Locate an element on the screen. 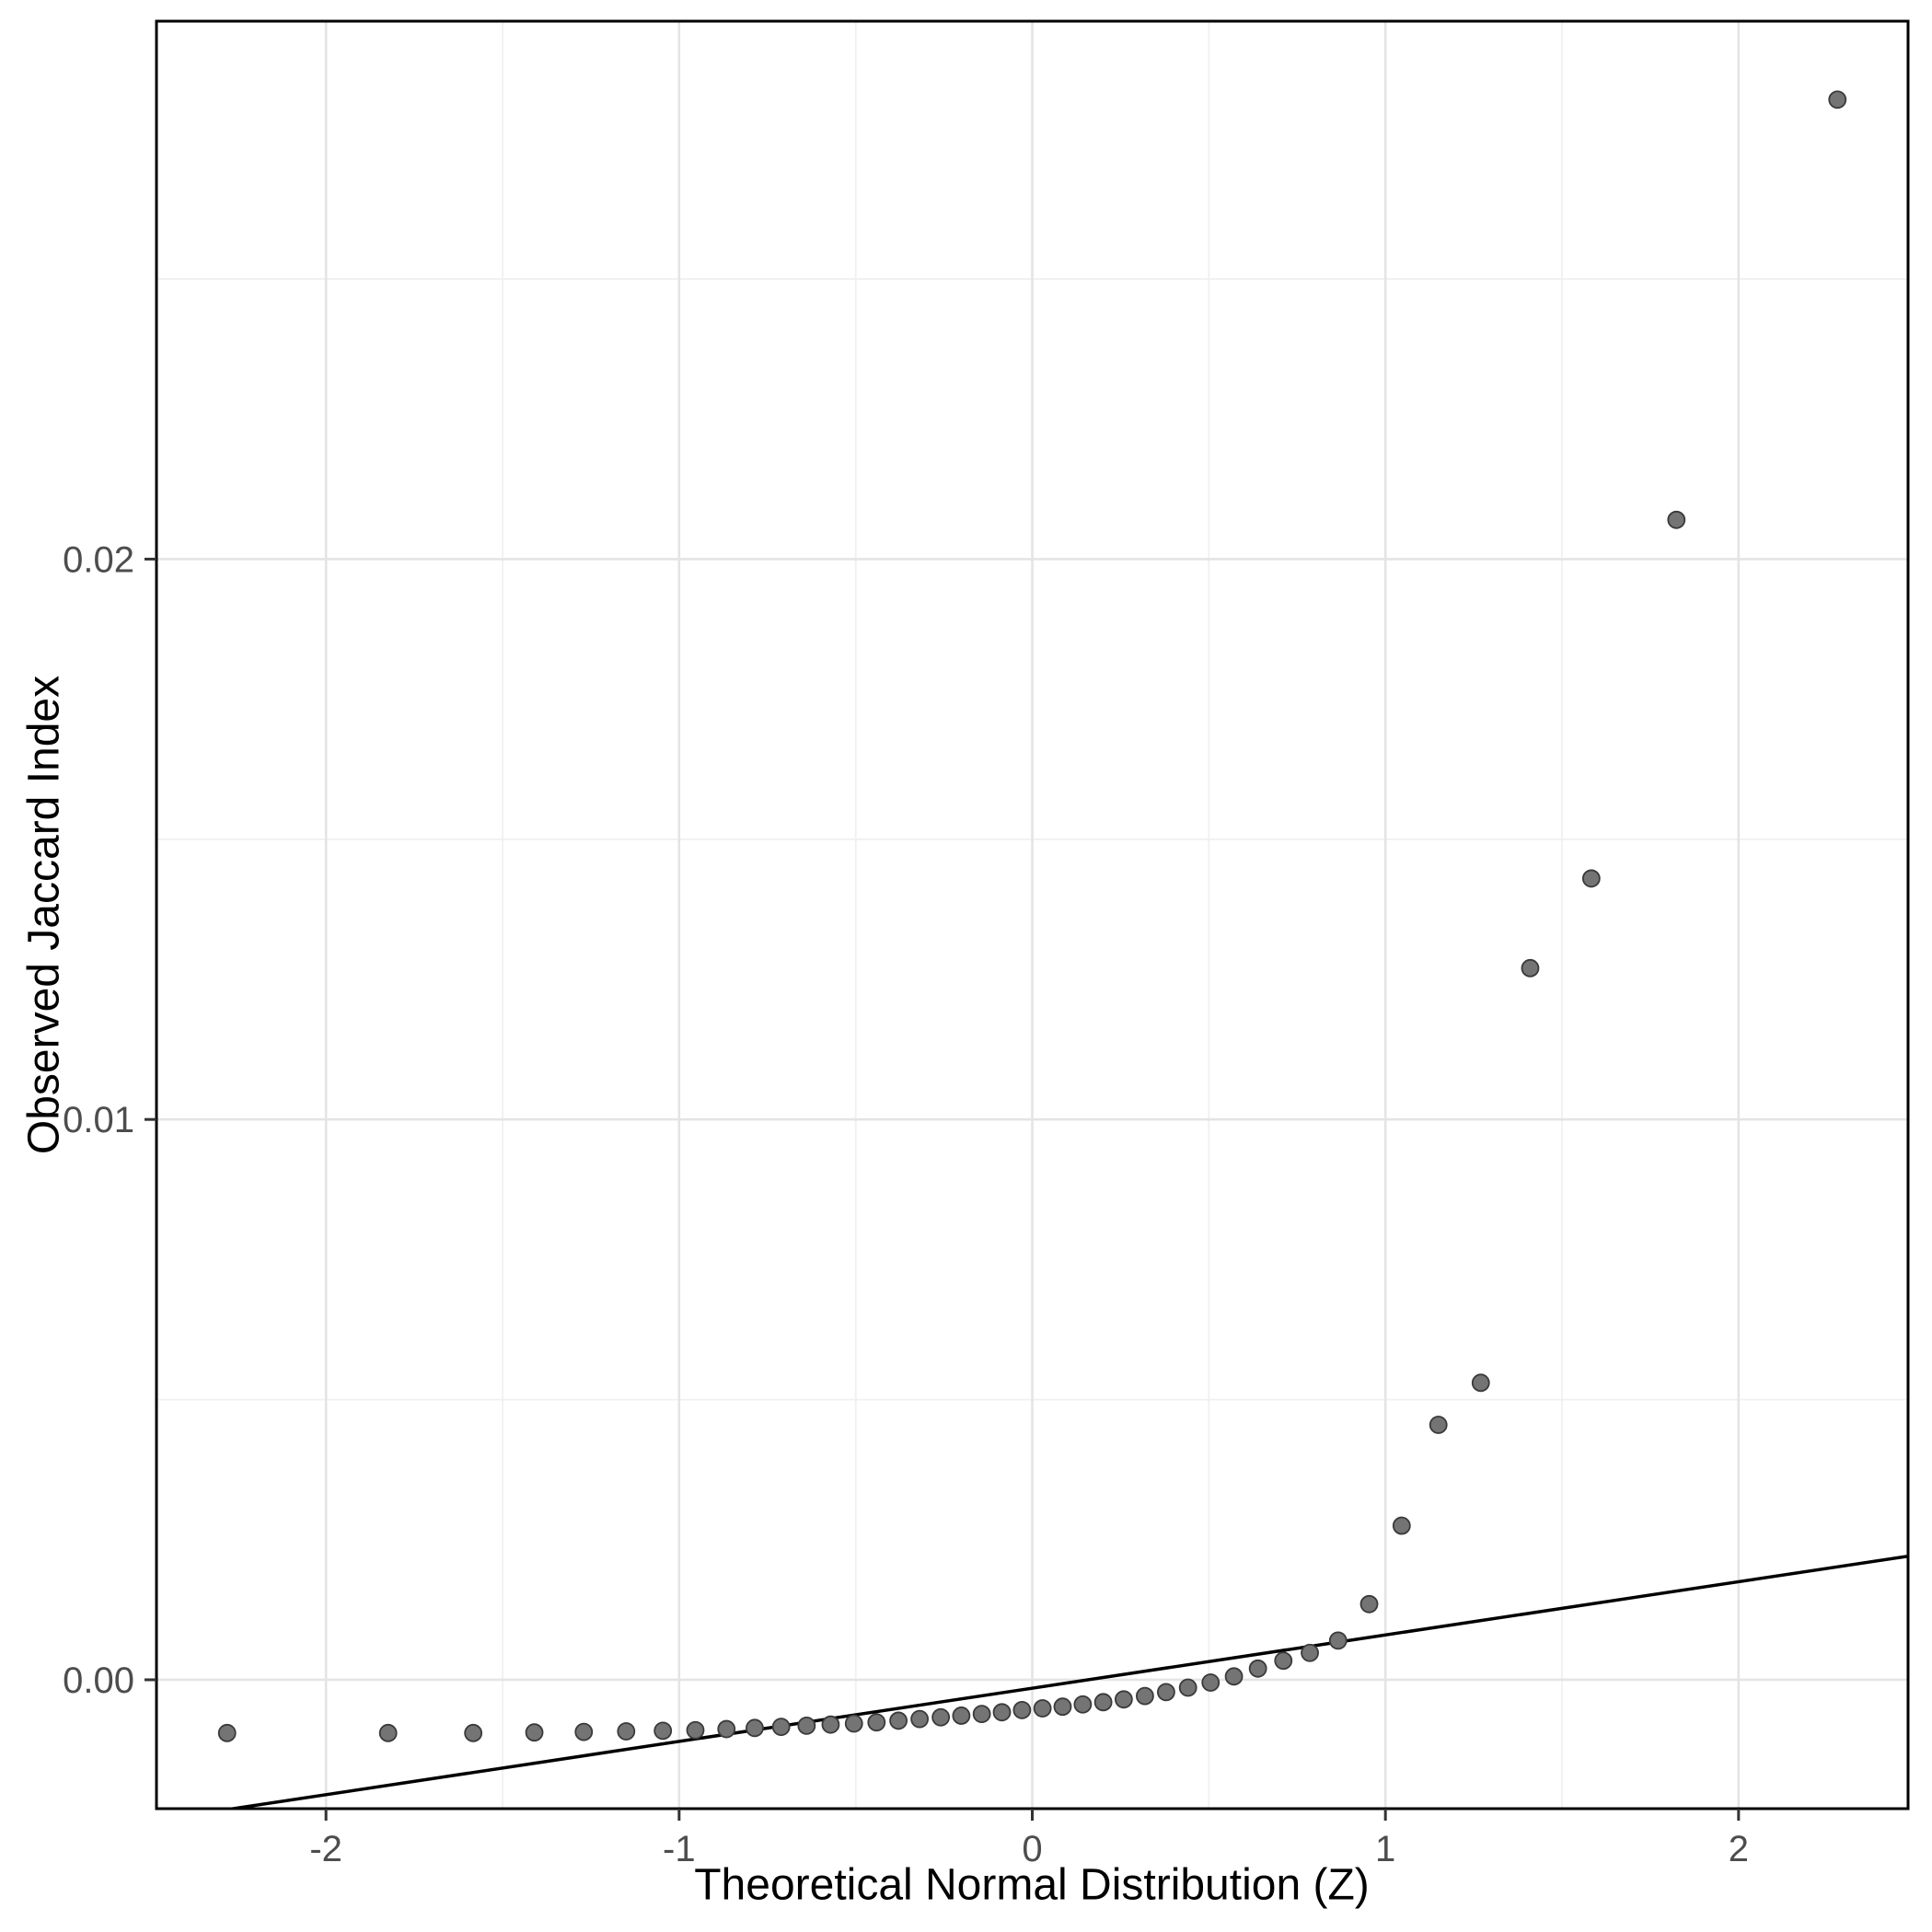  x-tick-label: -1 is located at coordinates (679, 1849).